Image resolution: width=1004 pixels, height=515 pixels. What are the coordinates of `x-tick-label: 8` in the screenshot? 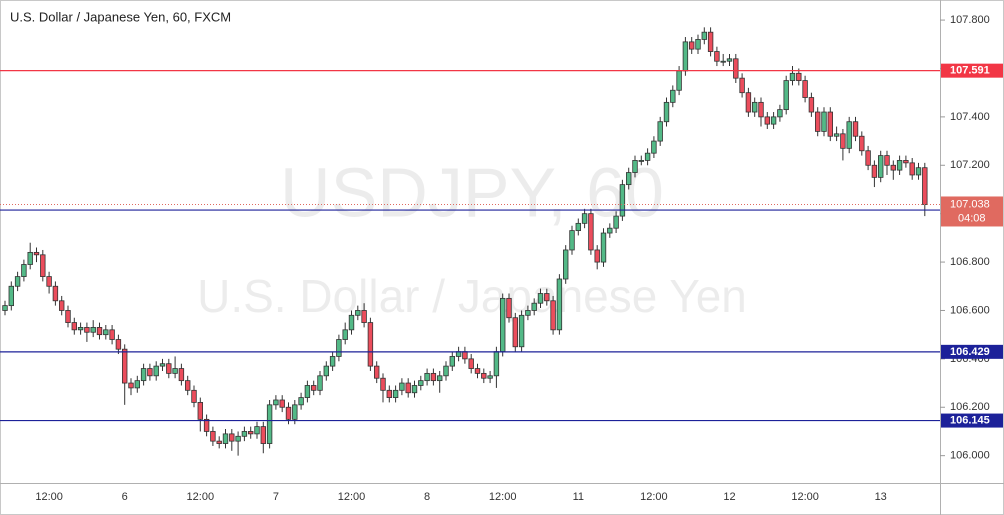 It's located at (427, 497).